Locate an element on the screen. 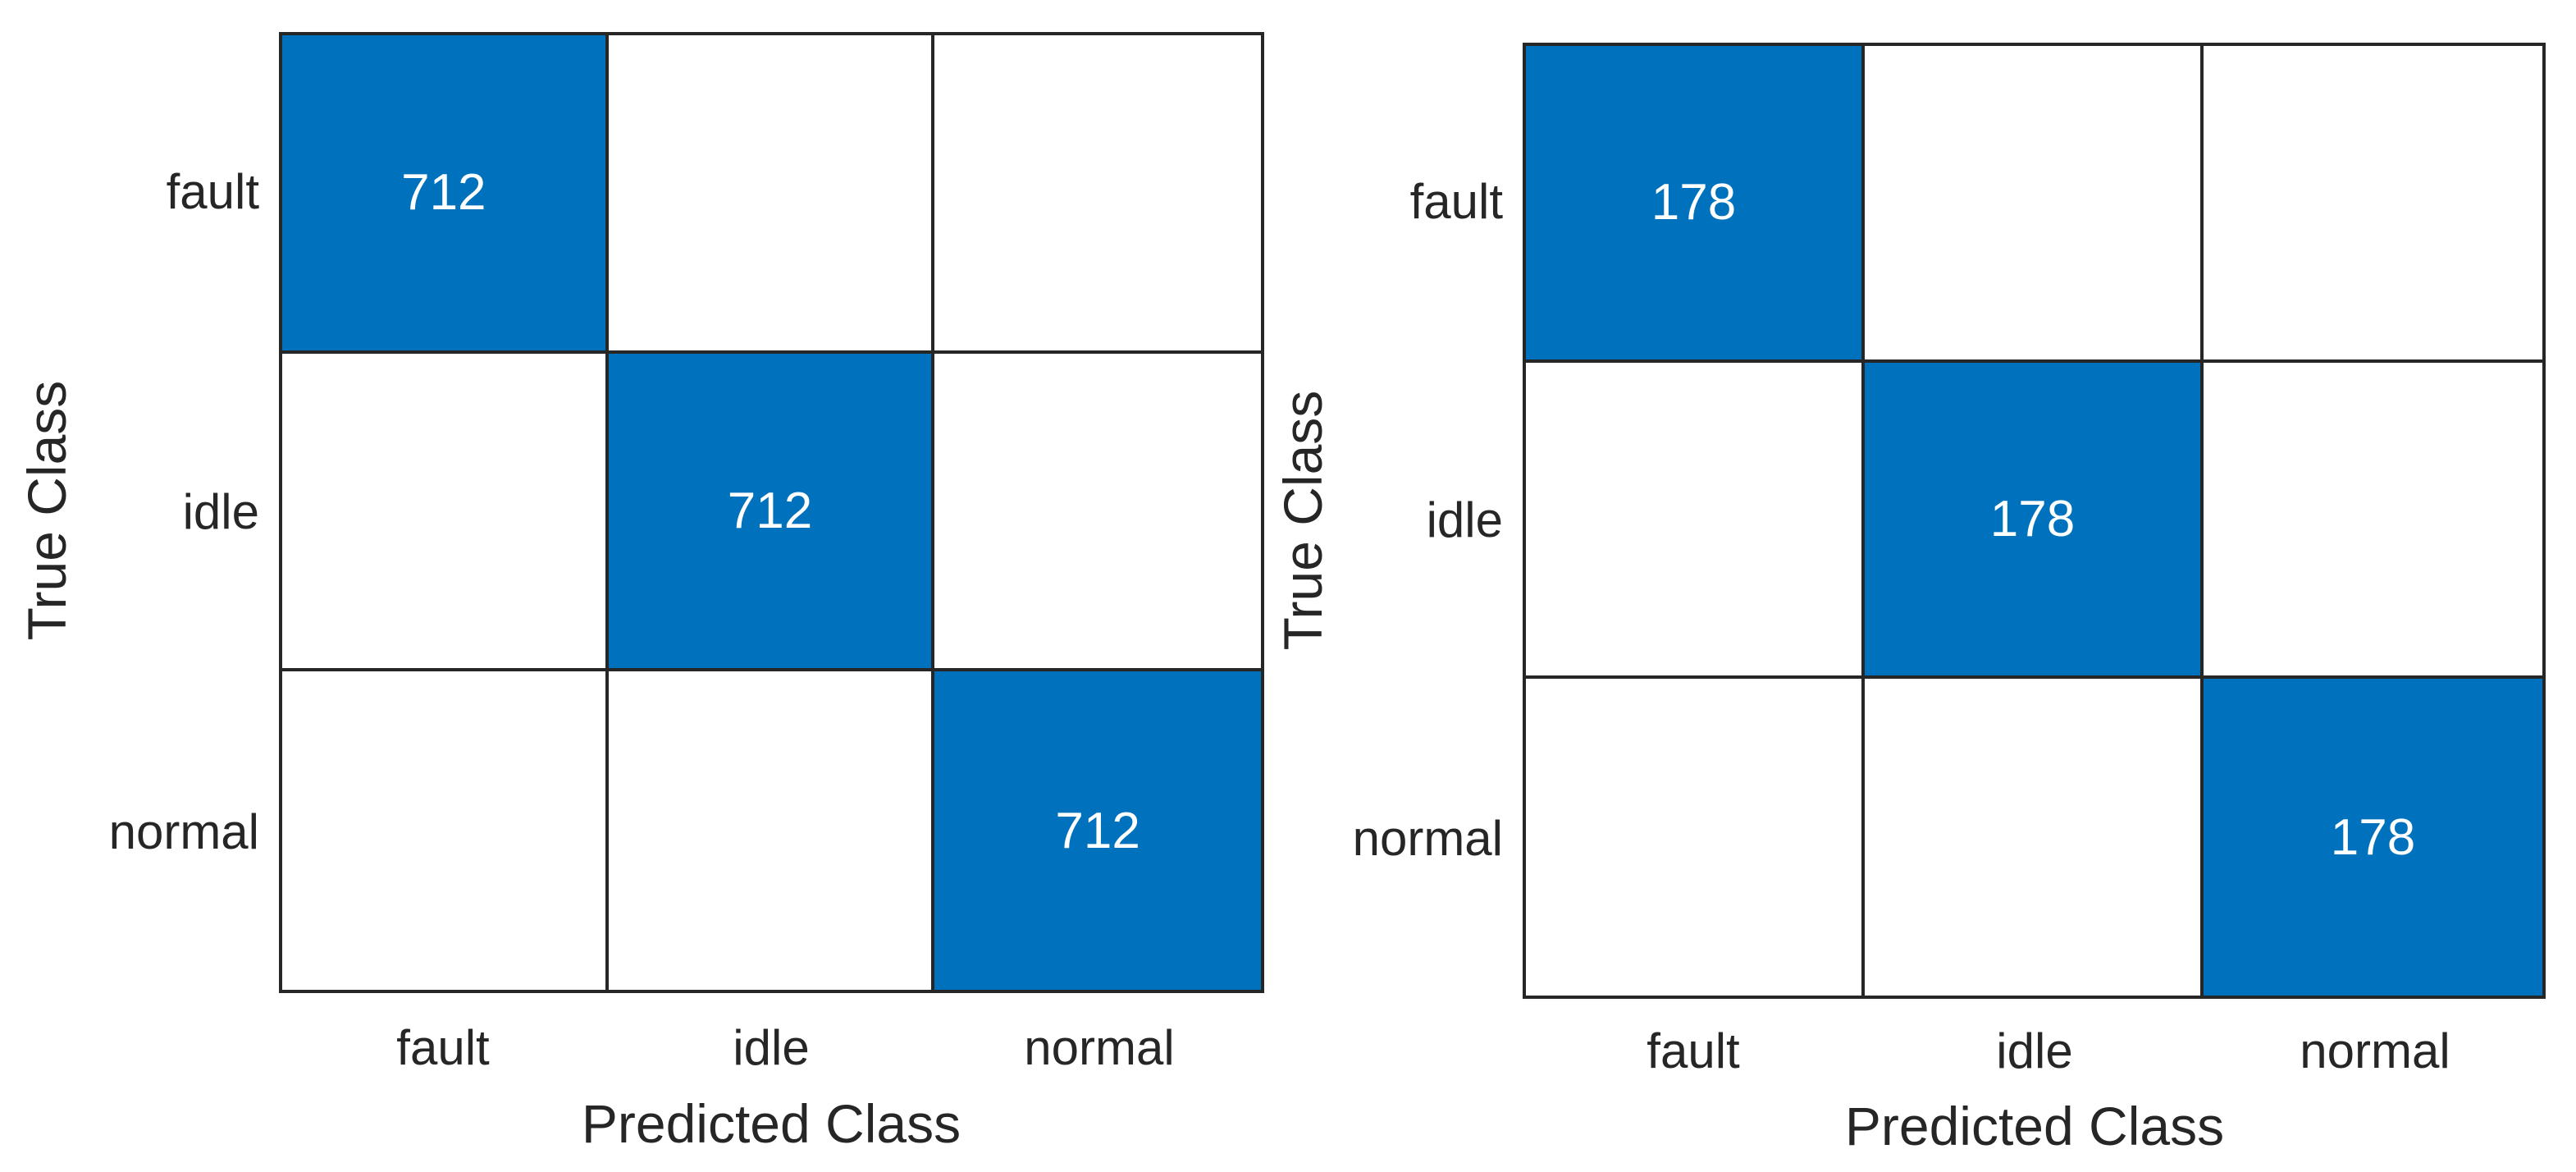 This screenshot has height=1172, width=2576. cell-r1c1: 712 is located at coordinates (772, 512).